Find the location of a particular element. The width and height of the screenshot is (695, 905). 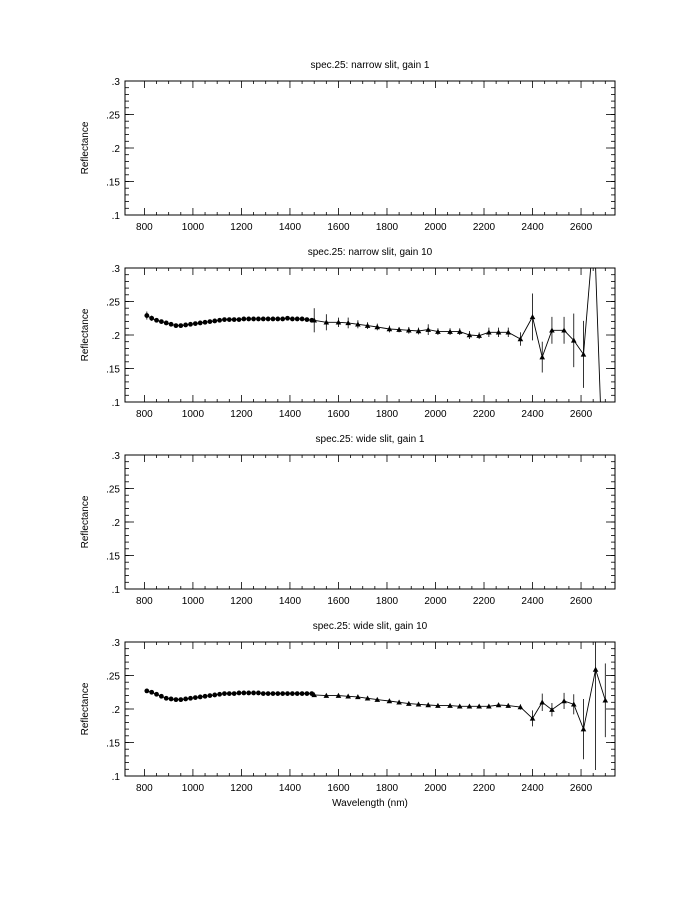

chart-title: spec.25: wide slit, gain 10 is located at coordinates (370, 626).